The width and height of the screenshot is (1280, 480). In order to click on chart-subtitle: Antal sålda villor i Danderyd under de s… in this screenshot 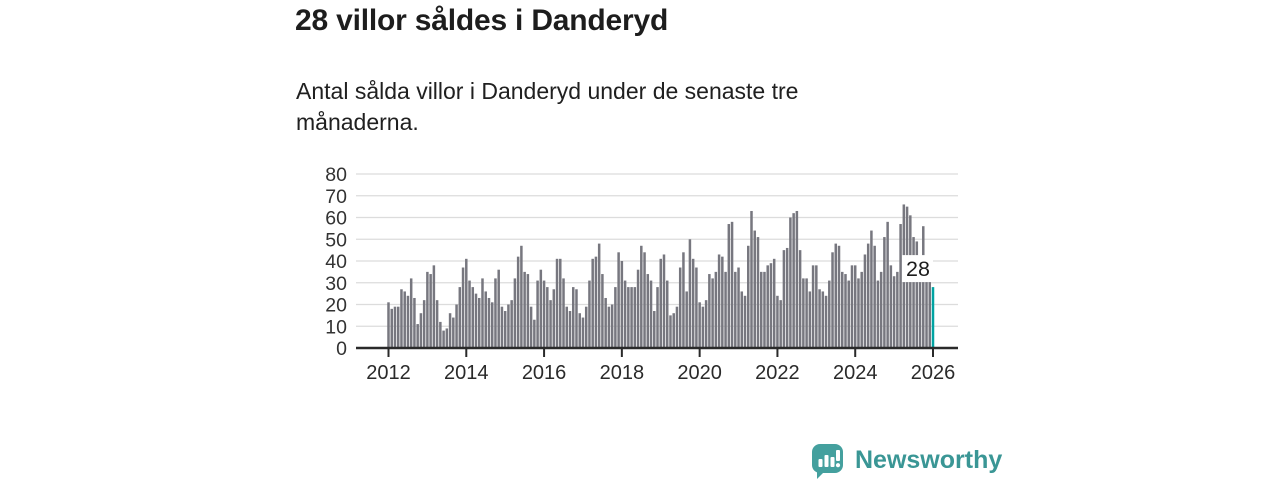, I will do `click(547, 106)`.